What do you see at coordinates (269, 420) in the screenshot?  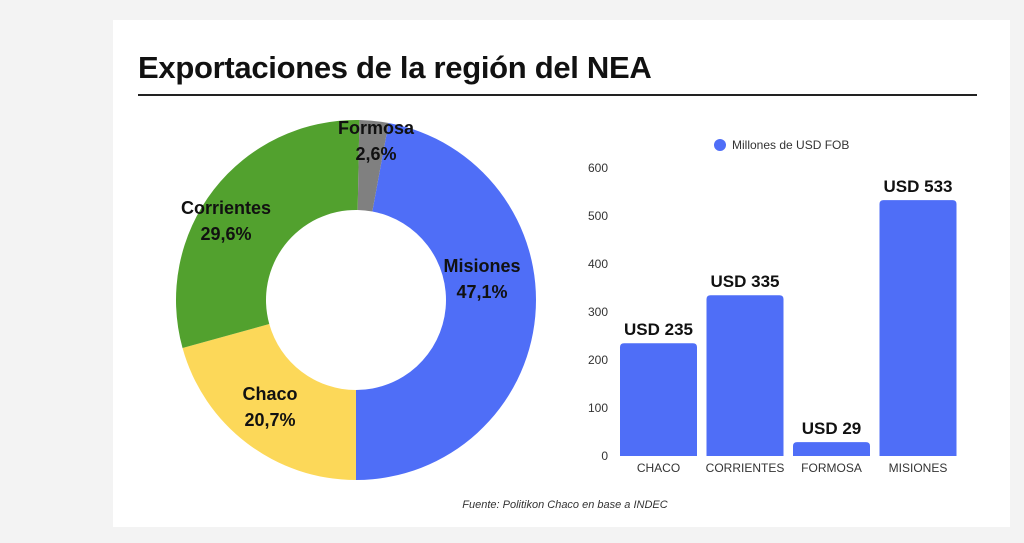 I see `slice-percent: 20,7%` at bounding box center [269, 420].